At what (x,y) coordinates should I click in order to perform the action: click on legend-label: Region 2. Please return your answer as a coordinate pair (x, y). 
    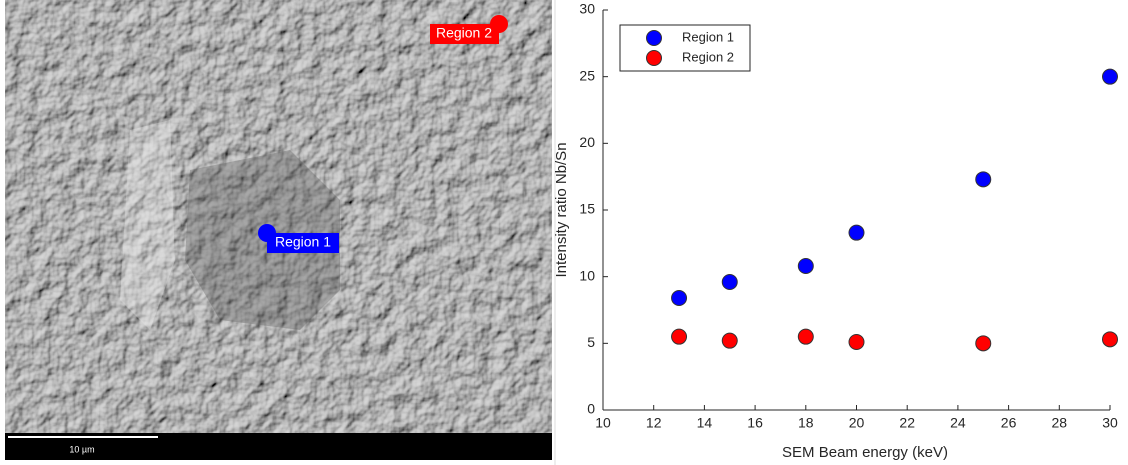
    Looking at the image, I should click on (708, 56).